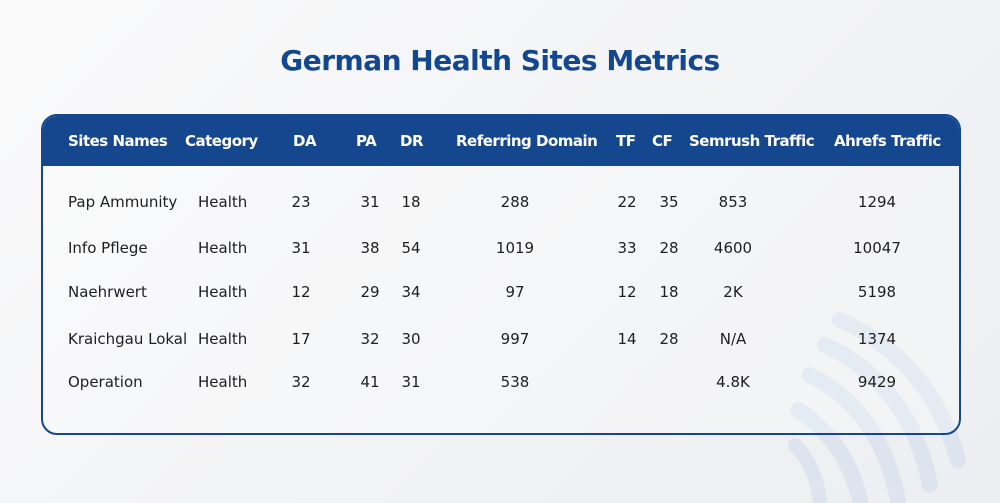 The image size is (1000, 503). Describe the element at coordinates (752, 141) in the screenshot. I see `column-header-semrush-traffic: Semrush Traffic` at that location.